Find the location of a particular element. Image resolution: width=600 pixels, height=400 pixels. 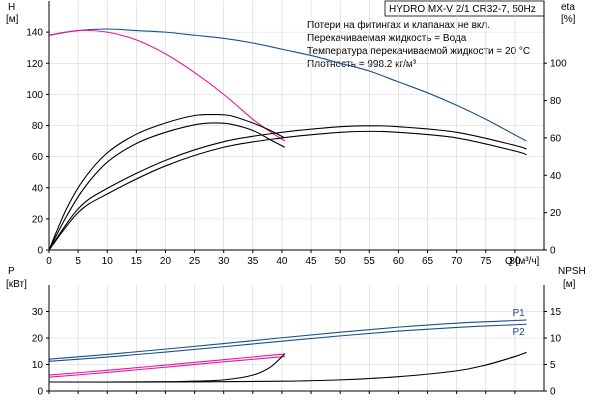

x-tick-label: 80 is located at coordinates (515, 261).